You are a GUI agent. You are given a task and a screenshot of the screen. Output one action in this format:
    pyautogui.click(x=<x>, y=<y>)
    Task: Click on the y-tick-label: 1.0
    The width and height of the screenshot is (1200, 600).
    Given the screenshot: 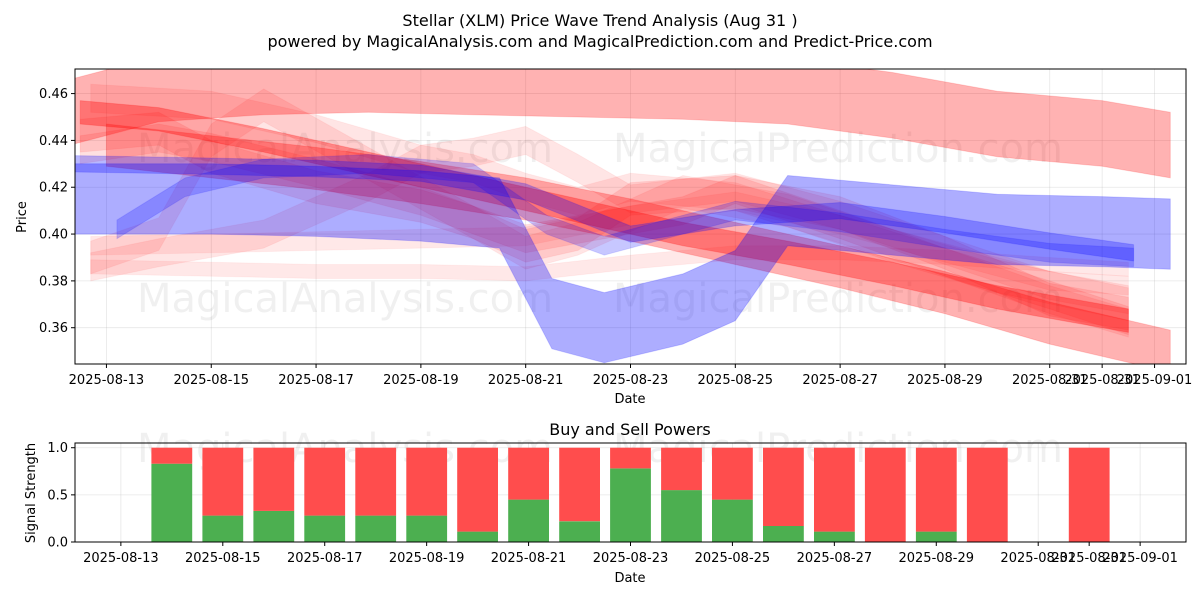 What is the action you would take?
    pyautogui.click(x=57, y=448)
    